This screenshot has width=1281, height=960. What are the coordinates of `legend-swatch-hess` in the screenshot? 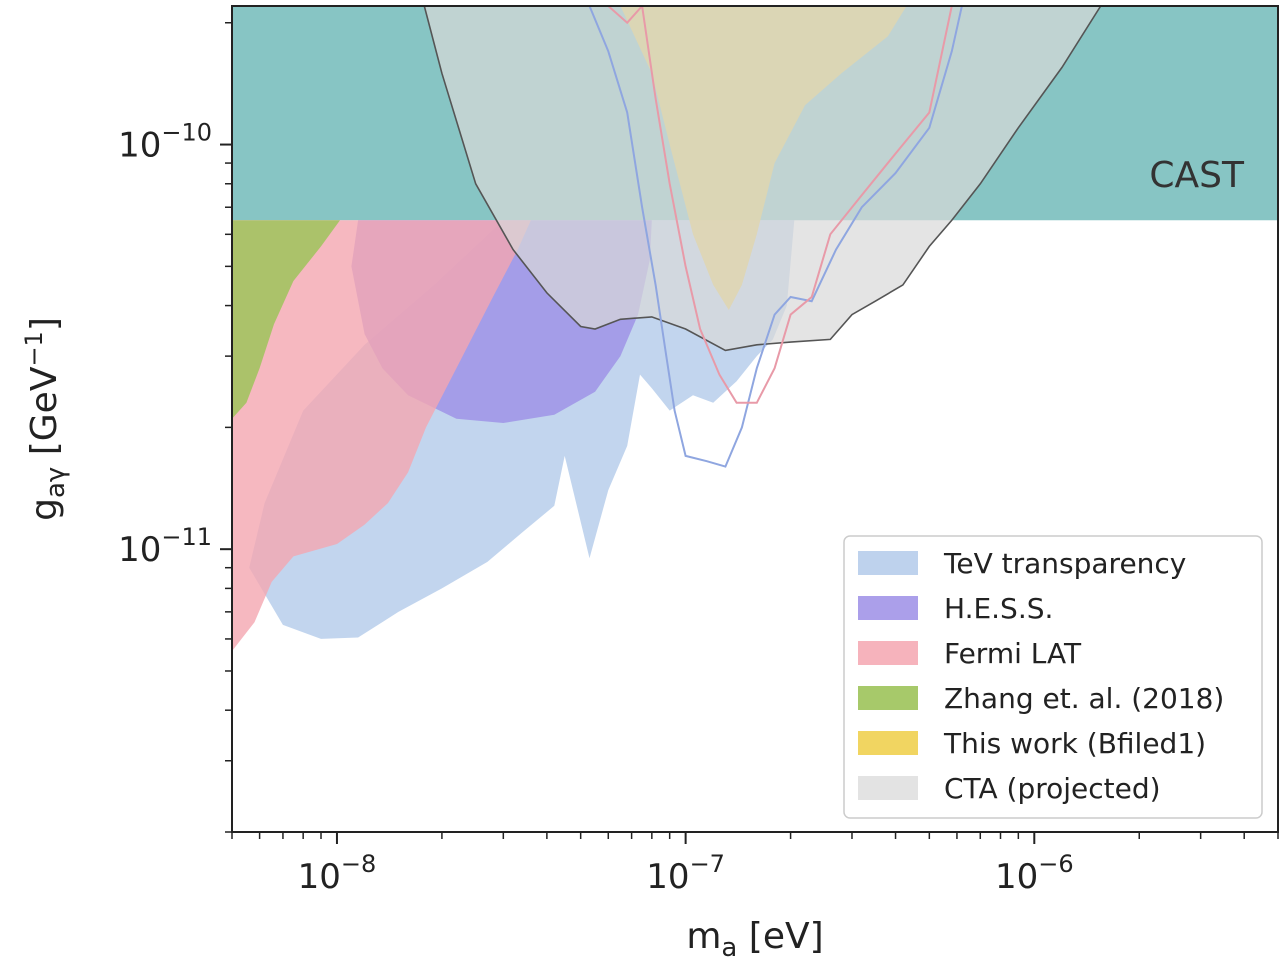 It's located at (888, 608).